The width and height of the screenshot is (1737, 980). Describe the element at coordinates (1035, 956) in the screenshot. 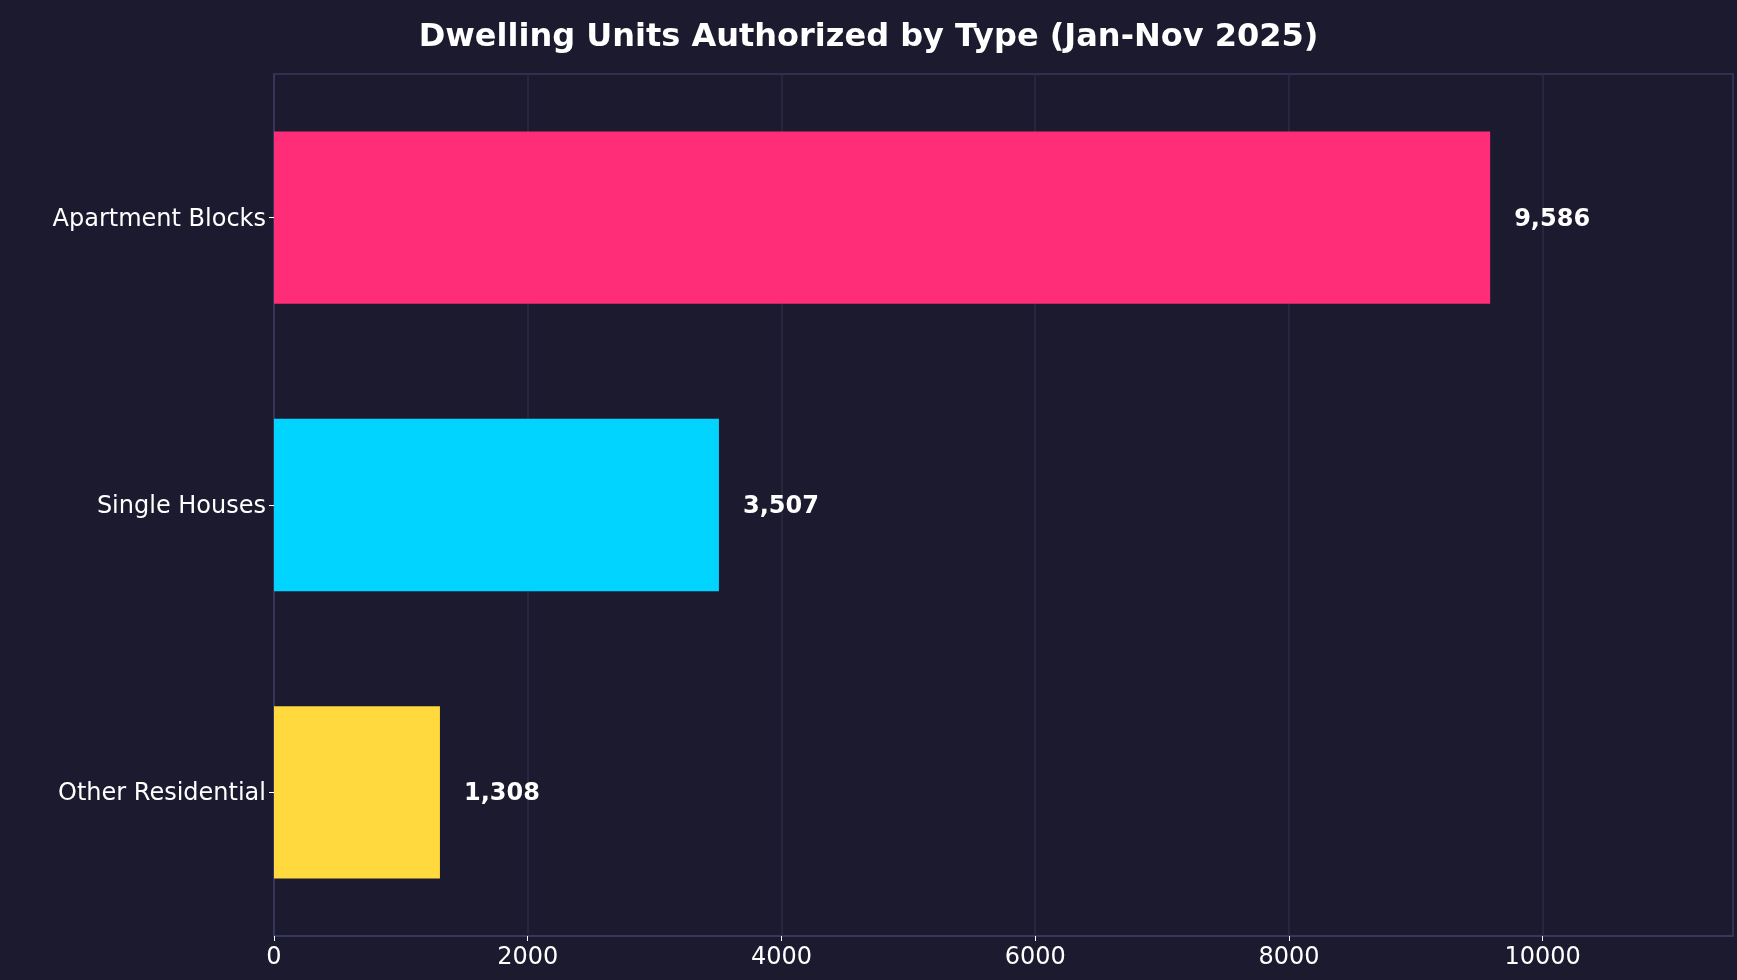

I see `x-tick-label: 6000` at that location.